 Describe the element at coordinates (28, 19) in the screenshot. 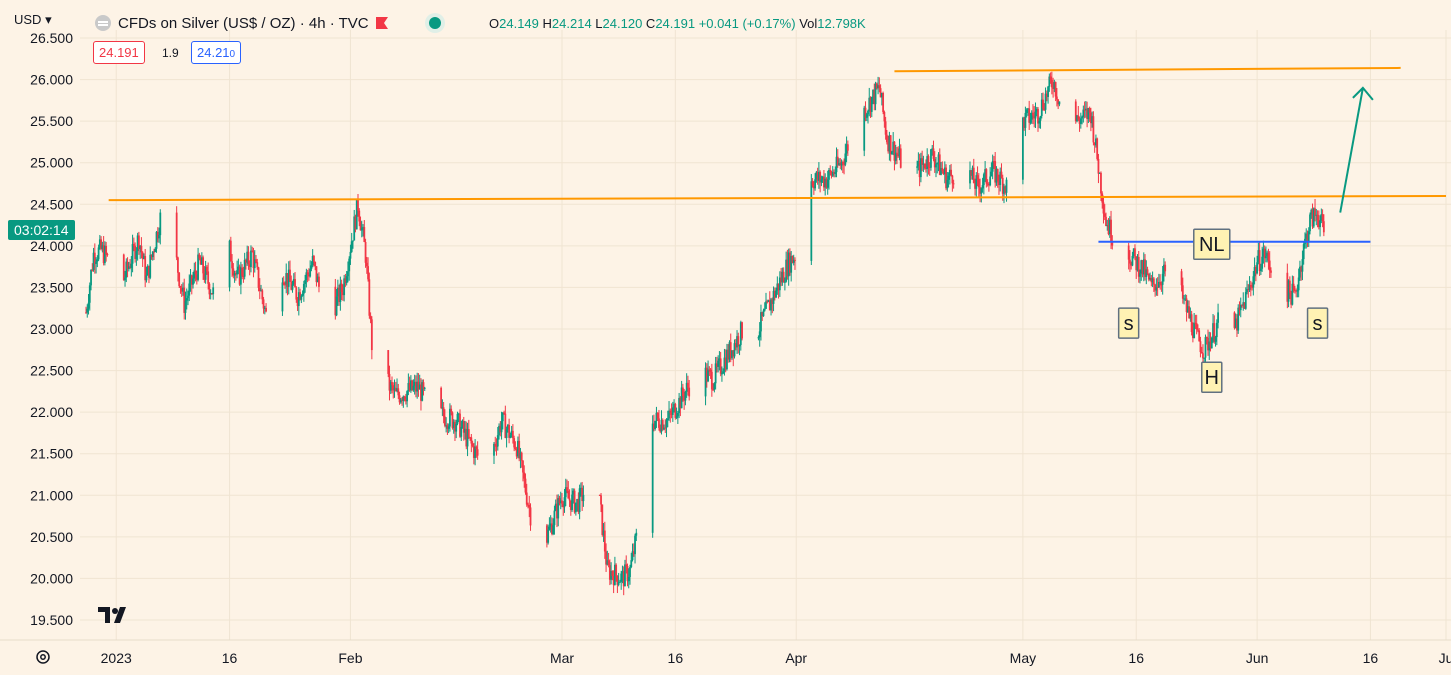

I see `currency-label: USD` at that location.